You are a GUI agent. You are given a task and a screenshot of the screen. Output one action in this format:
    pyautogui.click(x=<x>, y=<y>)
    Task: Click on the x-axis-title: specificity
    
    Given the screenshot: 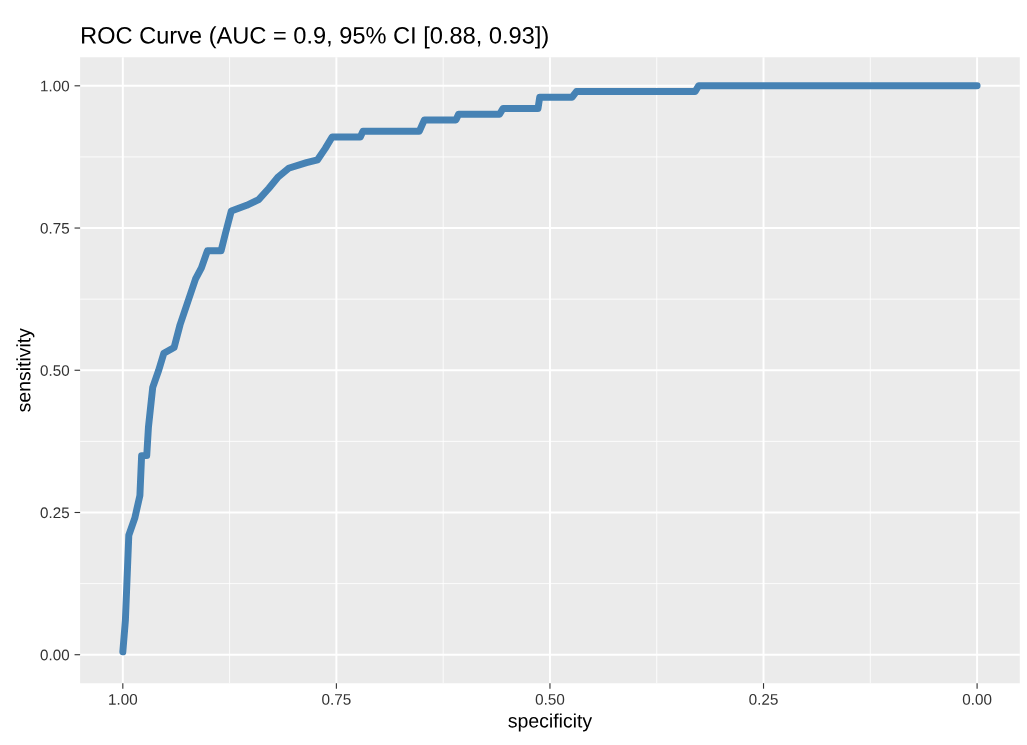 What is the action you would take?
    pyautogui.click(x=550, y=722)
    